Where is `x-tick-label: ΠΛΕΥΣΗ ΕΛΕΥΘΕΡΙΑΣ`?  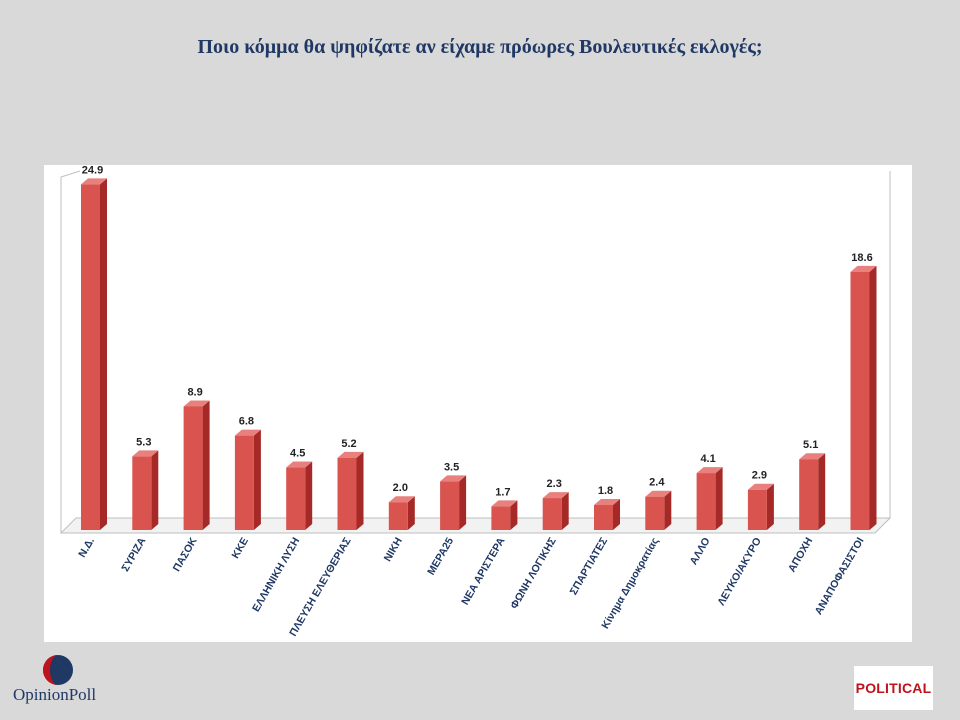 x-tick-label: ΠΛΕΥΣΗ ΕΛΕΥΘΕΡΙΑΣ is located at coordinates (320, 587).